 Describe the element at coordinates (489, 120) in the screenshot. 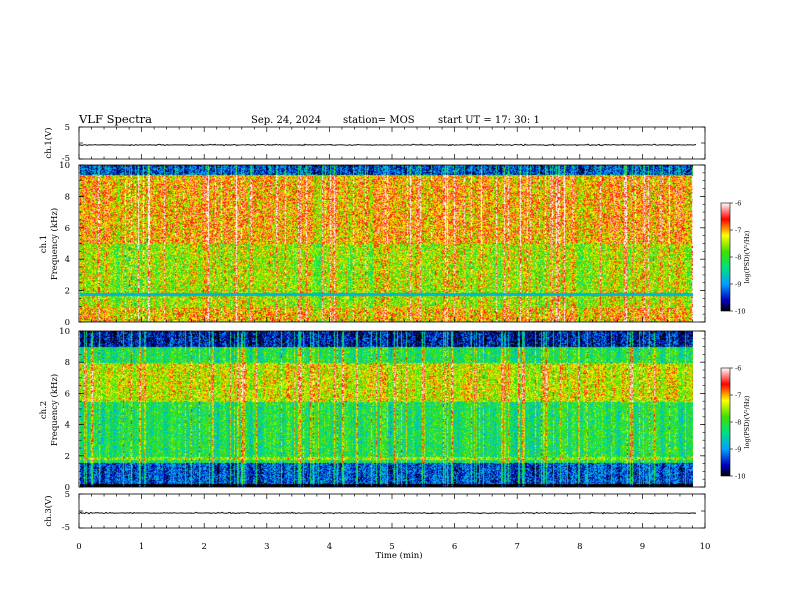

I see `start-time-label: start UT = 17: 30: 1` at that location.